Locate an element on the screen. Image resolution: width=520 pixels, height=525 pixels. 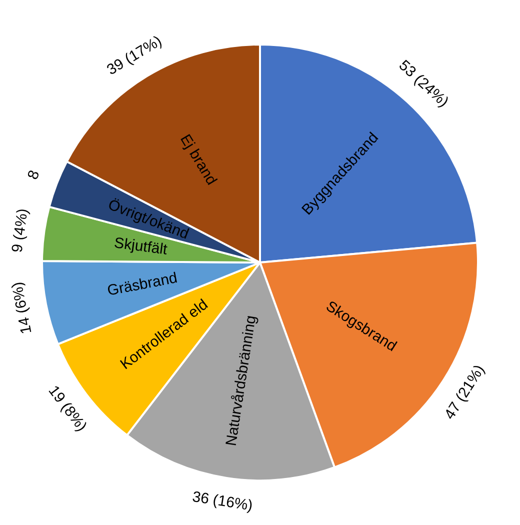
data-label: 14 (6%) is located at coordinates (22, 308).